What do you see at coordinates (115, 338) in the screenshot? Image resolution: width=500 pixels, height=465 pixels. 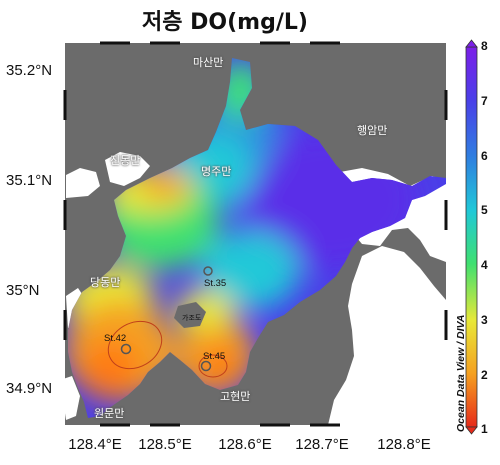 I see `station-42-label: St.42` at bounding box center [115, 338].